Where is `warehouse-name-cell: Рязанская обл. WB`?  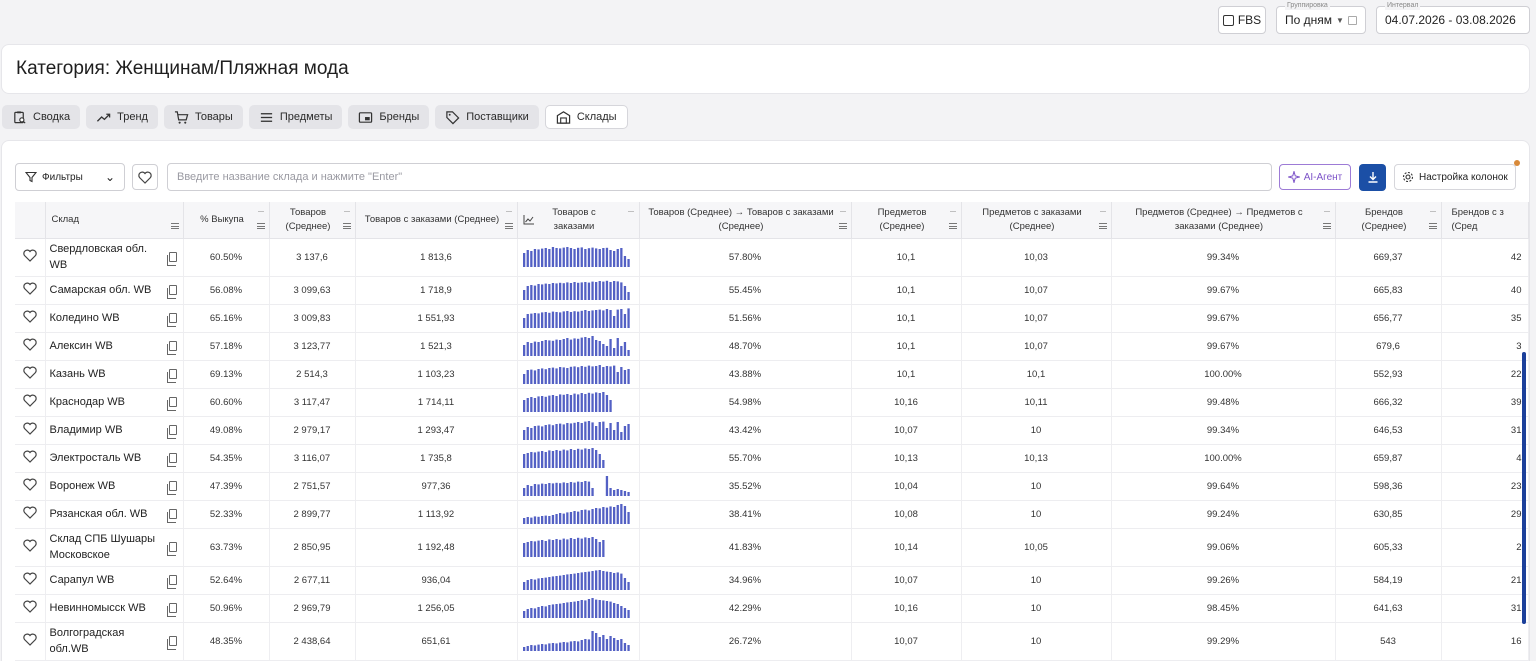 warehouse-name-cell: Рязанская обл. WB is located at coordinates (114, 514).